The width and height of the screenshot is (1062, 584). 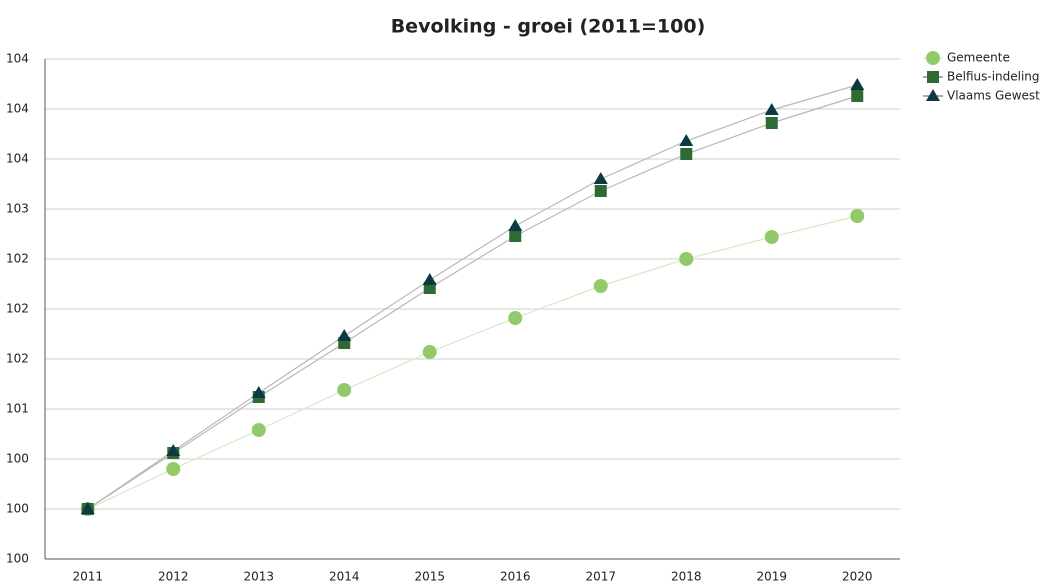 What do you see at coordinates (87, 577) in the screenshot?
I see `x-tick-label: 2011` at bounding box center [87, 577].